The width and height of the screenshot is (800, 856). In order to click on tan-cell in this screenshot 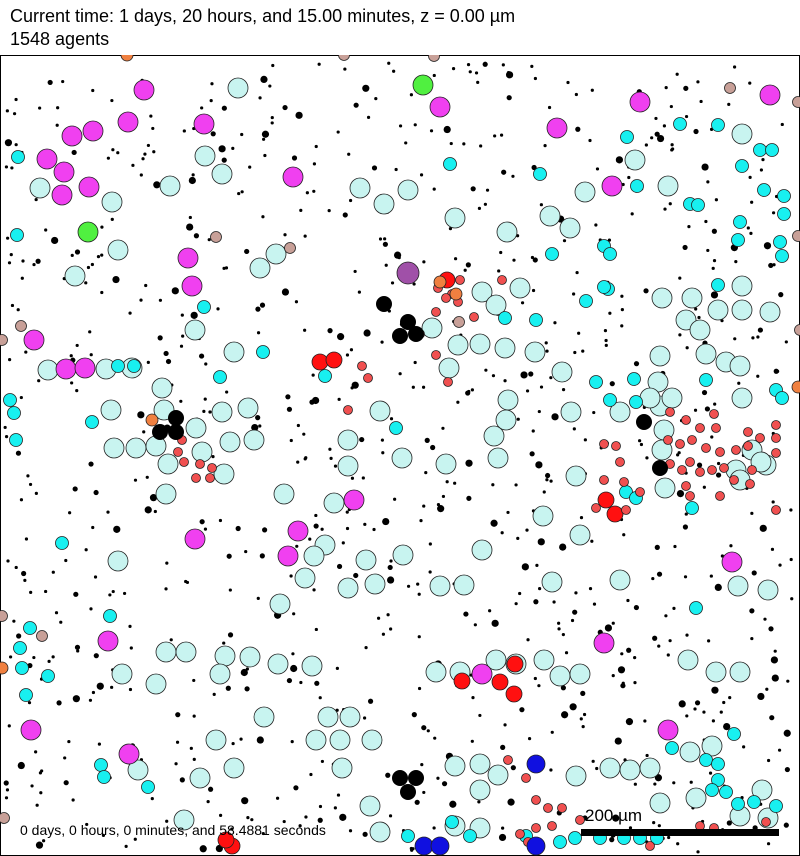, I will do `click(730, 88)`.